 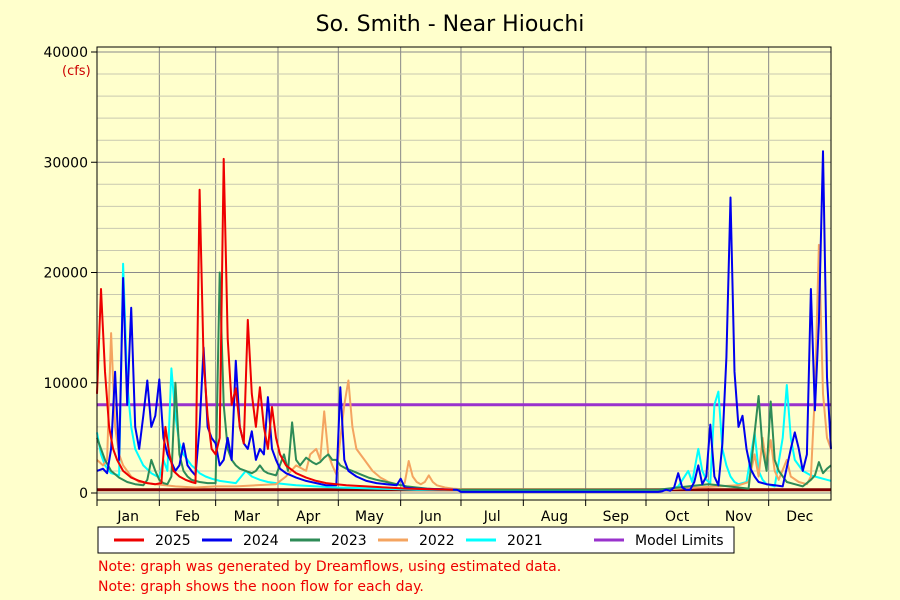 What do you see at coordinates (799, 517) in the screenshot?
I see `month-label: Dec` at bounding box center [799, 517].